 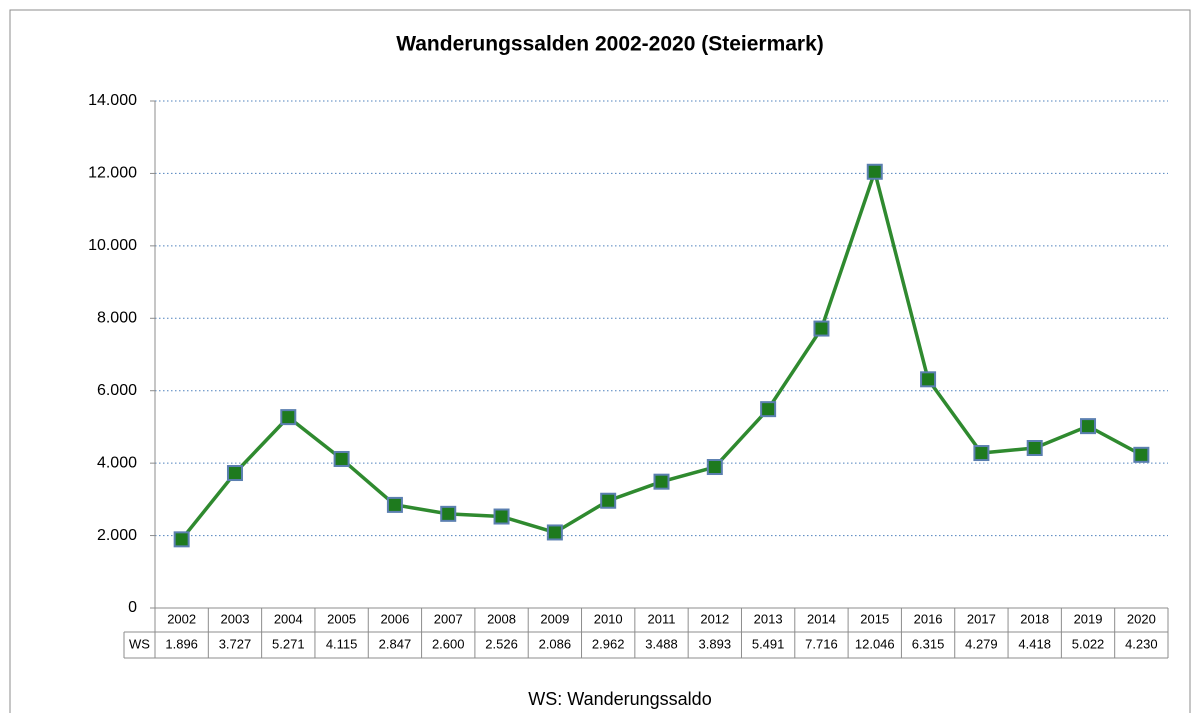 I want to click on note: WS: Wanderungssaldo, so click(x=619, y=699).